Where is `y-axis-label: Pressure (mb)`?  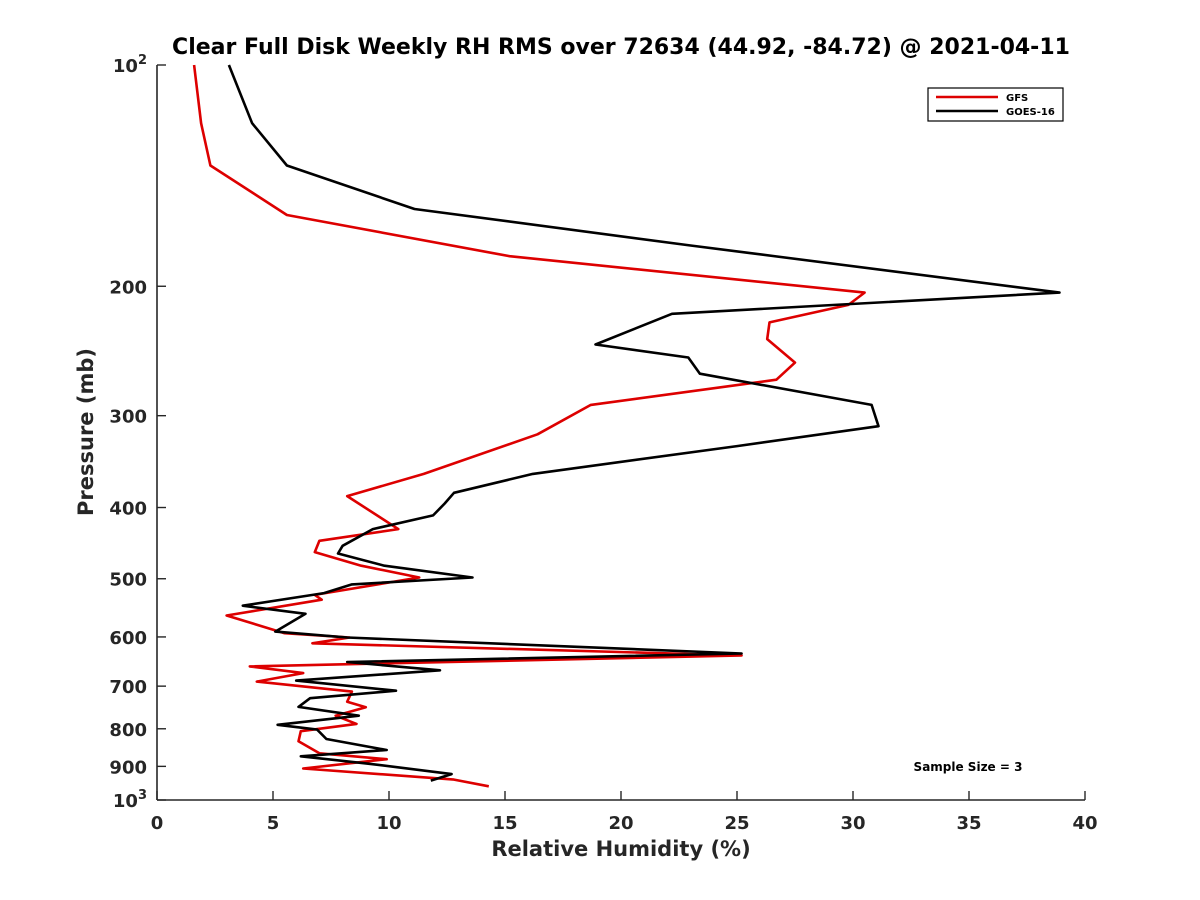
y-axis-label: Pressure (mb) is located at coordinates (86, 432).